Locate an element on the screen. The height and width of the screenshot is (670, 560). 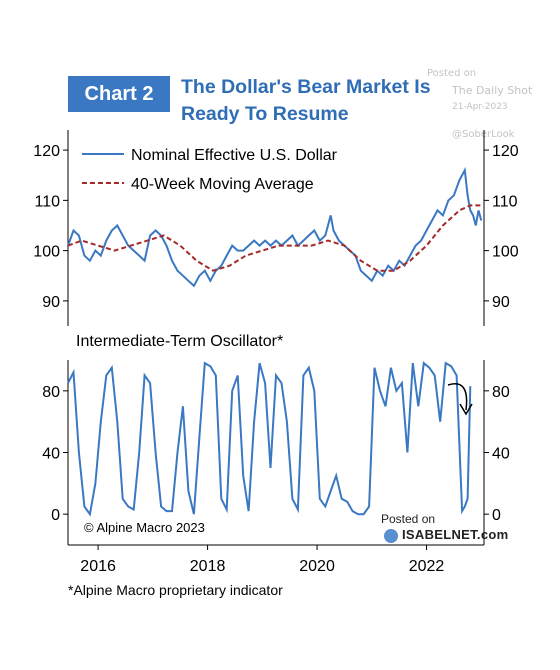
top-left-tick-label: 90 is located at coordinates (51, 302).